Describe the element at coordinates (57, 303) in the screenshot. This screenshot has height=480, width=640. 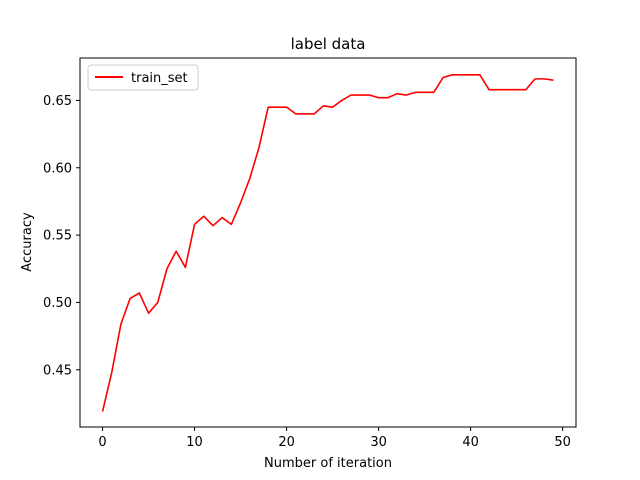
I see `y-tick-label: 0.50` at that location.